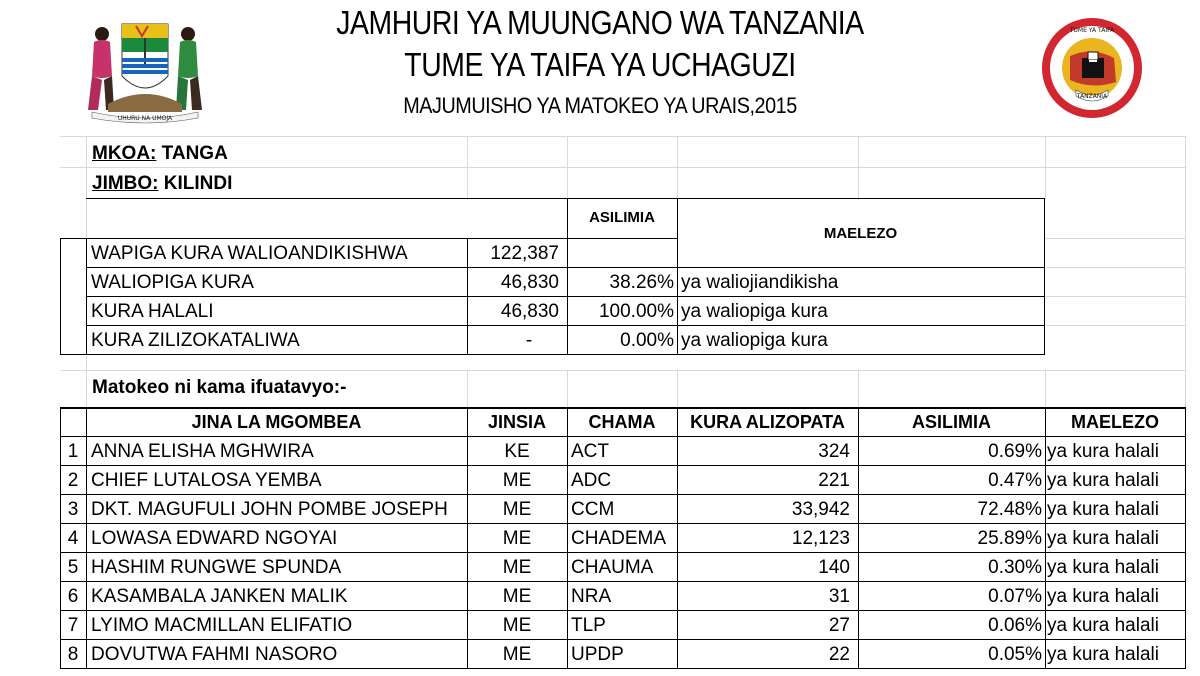 Image resolution: width=1200 pixels, height=676 pixels. Describe the element at coordinates (216, 567) in the screenshot. I see `candidate-name: HASHIM RUNGWE SPUNDA` at that location.